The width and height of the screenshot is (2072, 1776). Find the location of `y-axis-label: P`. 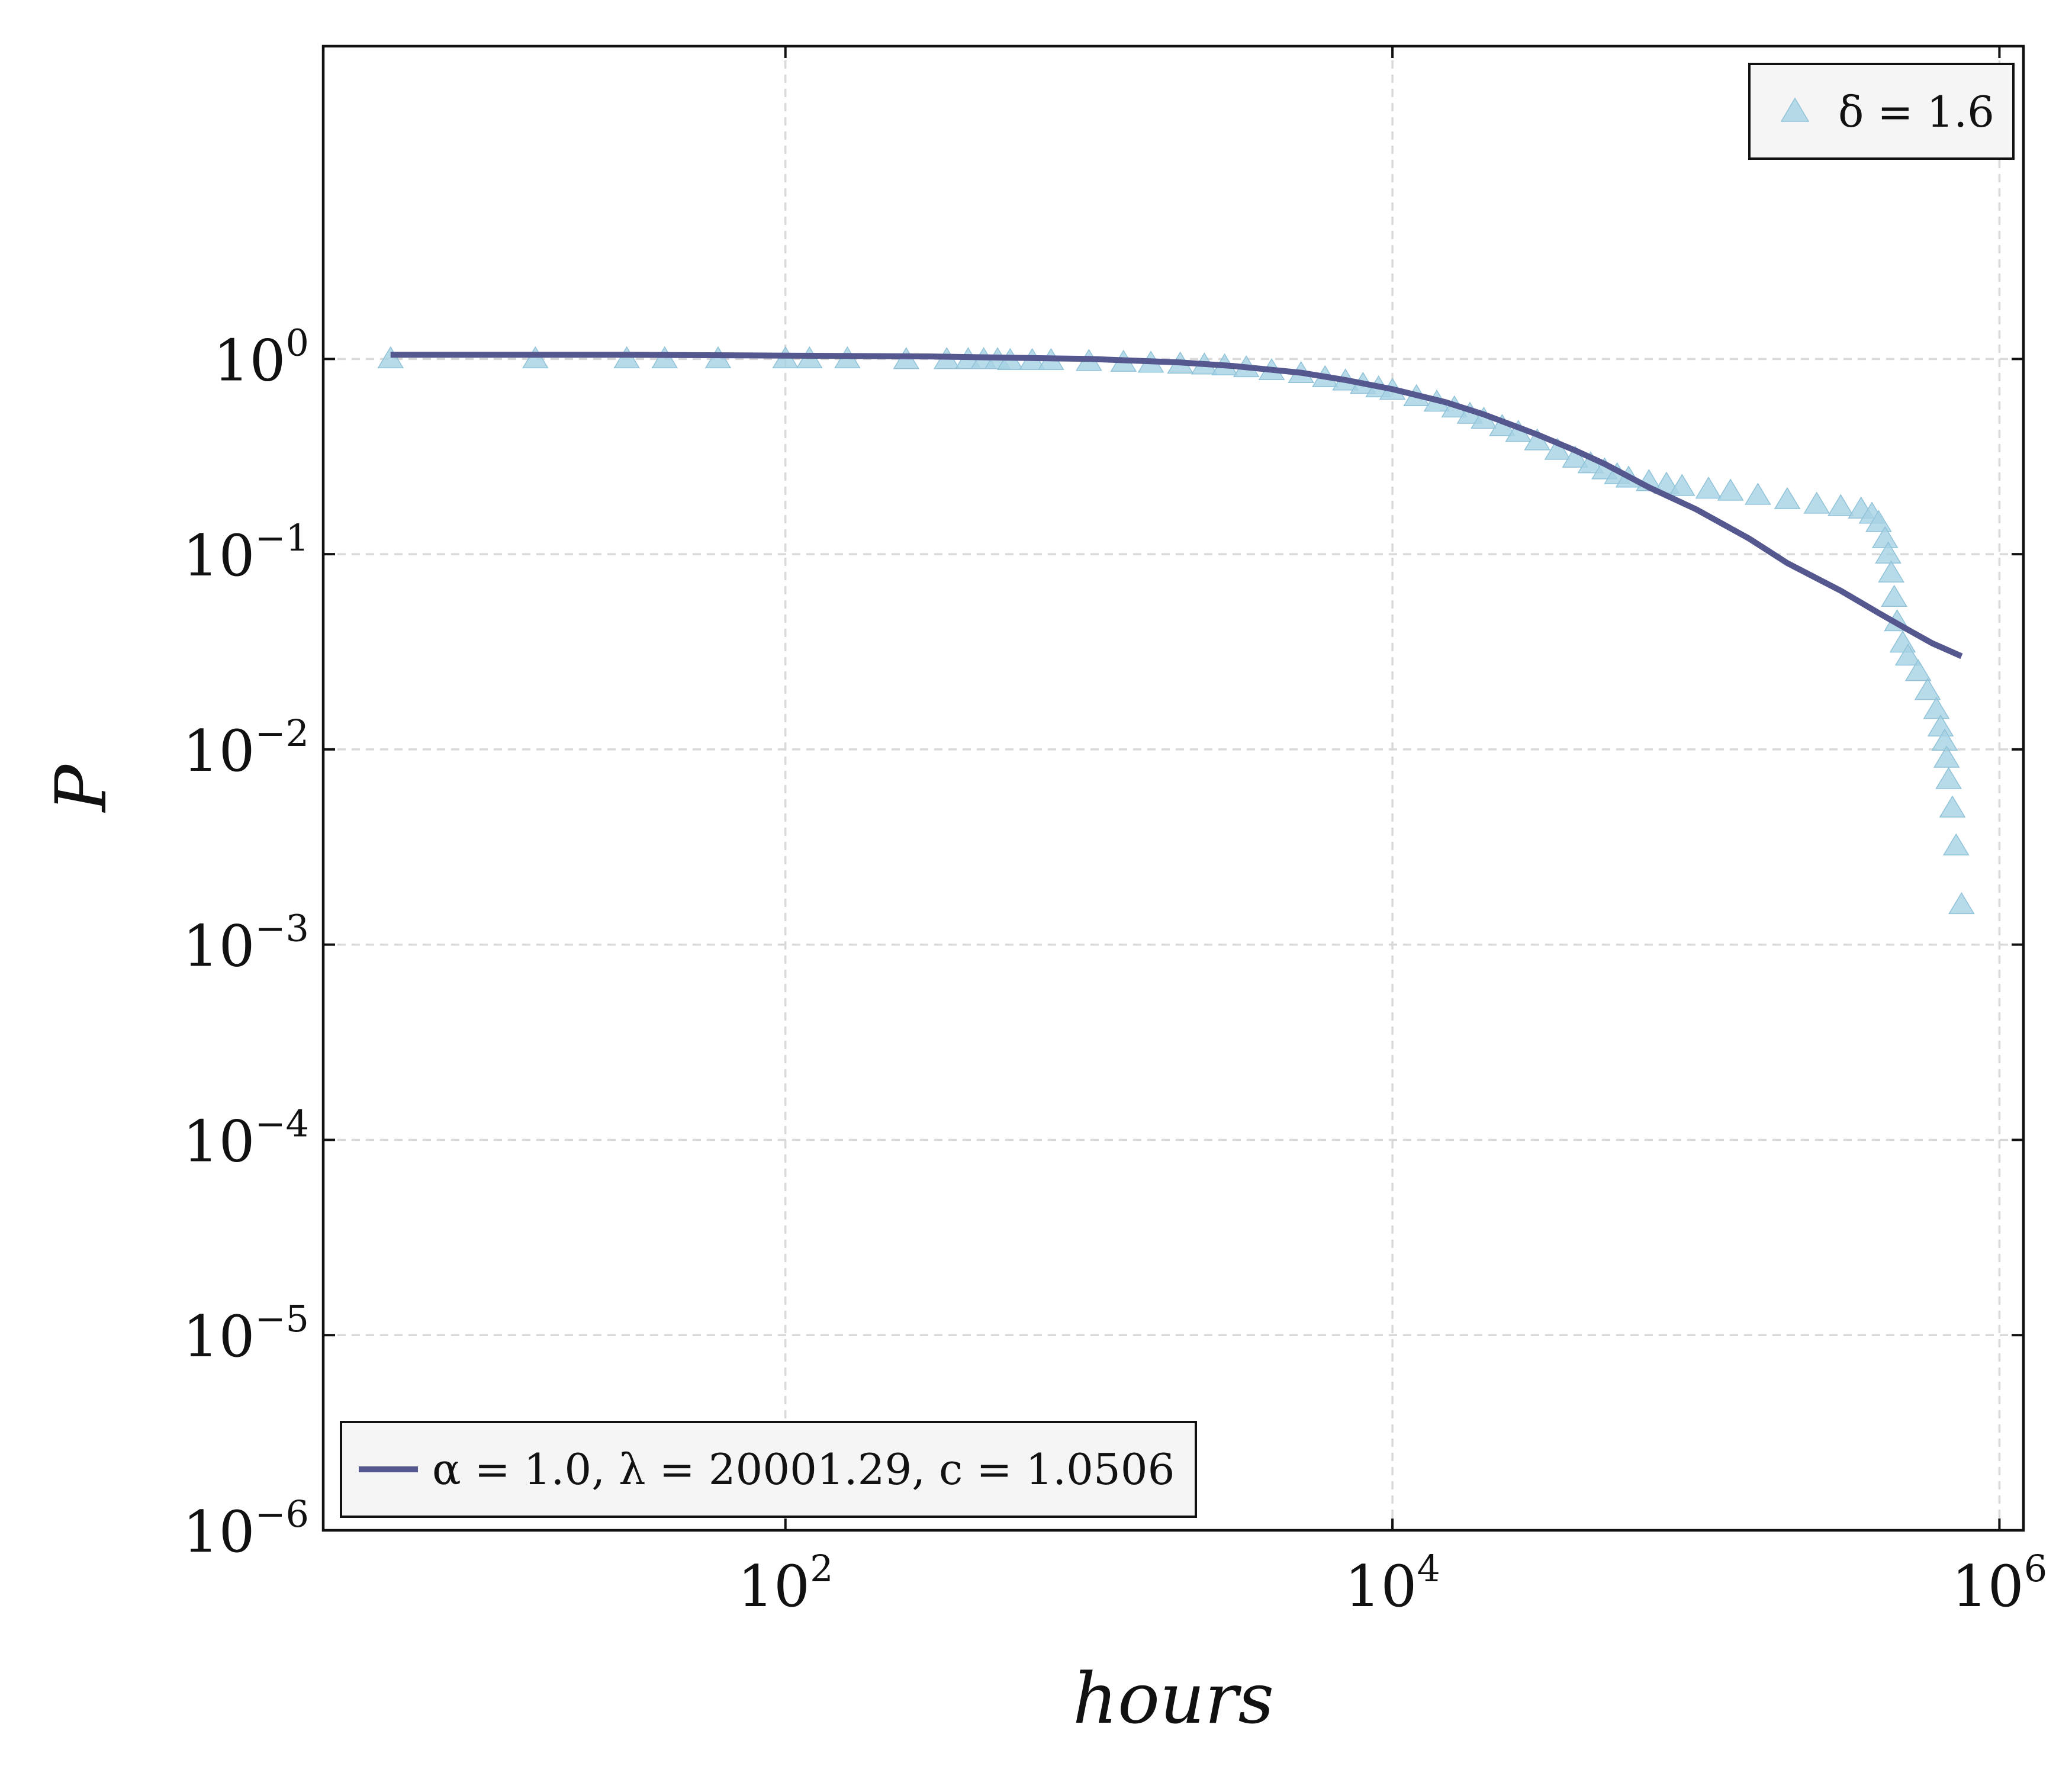

y-axis-label: P is located at coordinates (81, 788).